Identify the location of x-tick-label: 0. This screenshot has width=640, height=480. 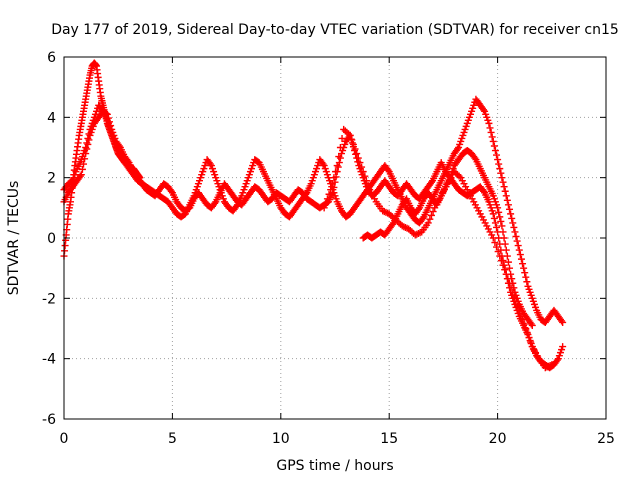
(64, 439).